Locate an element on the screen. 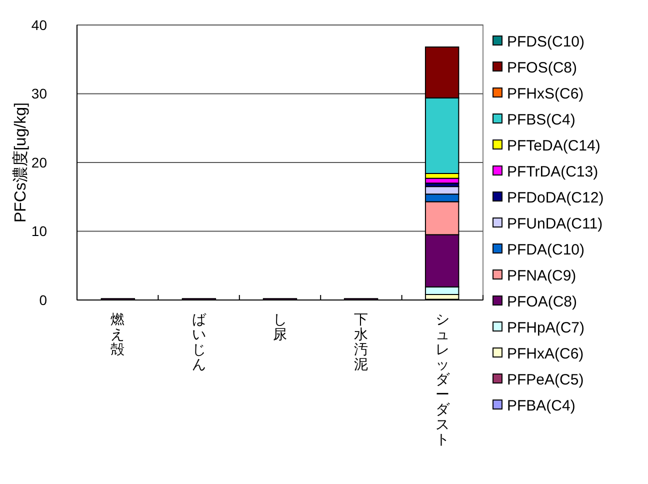 The height and width of the screenshot is (484, 648). legend-label: PFTrDA(C13) is located at coordinates (552, 171).